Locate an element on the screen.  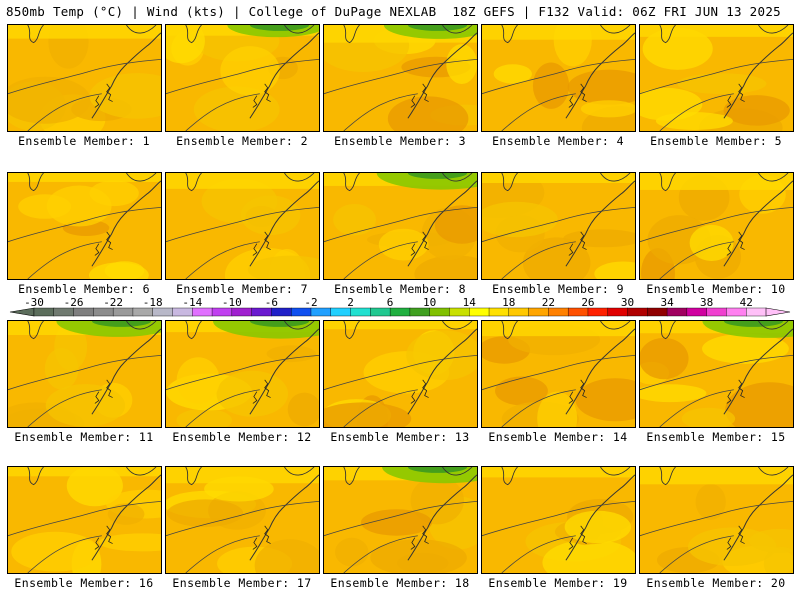
panel-label: Ensemble Member: 20 is located at coordinates (716, 583).